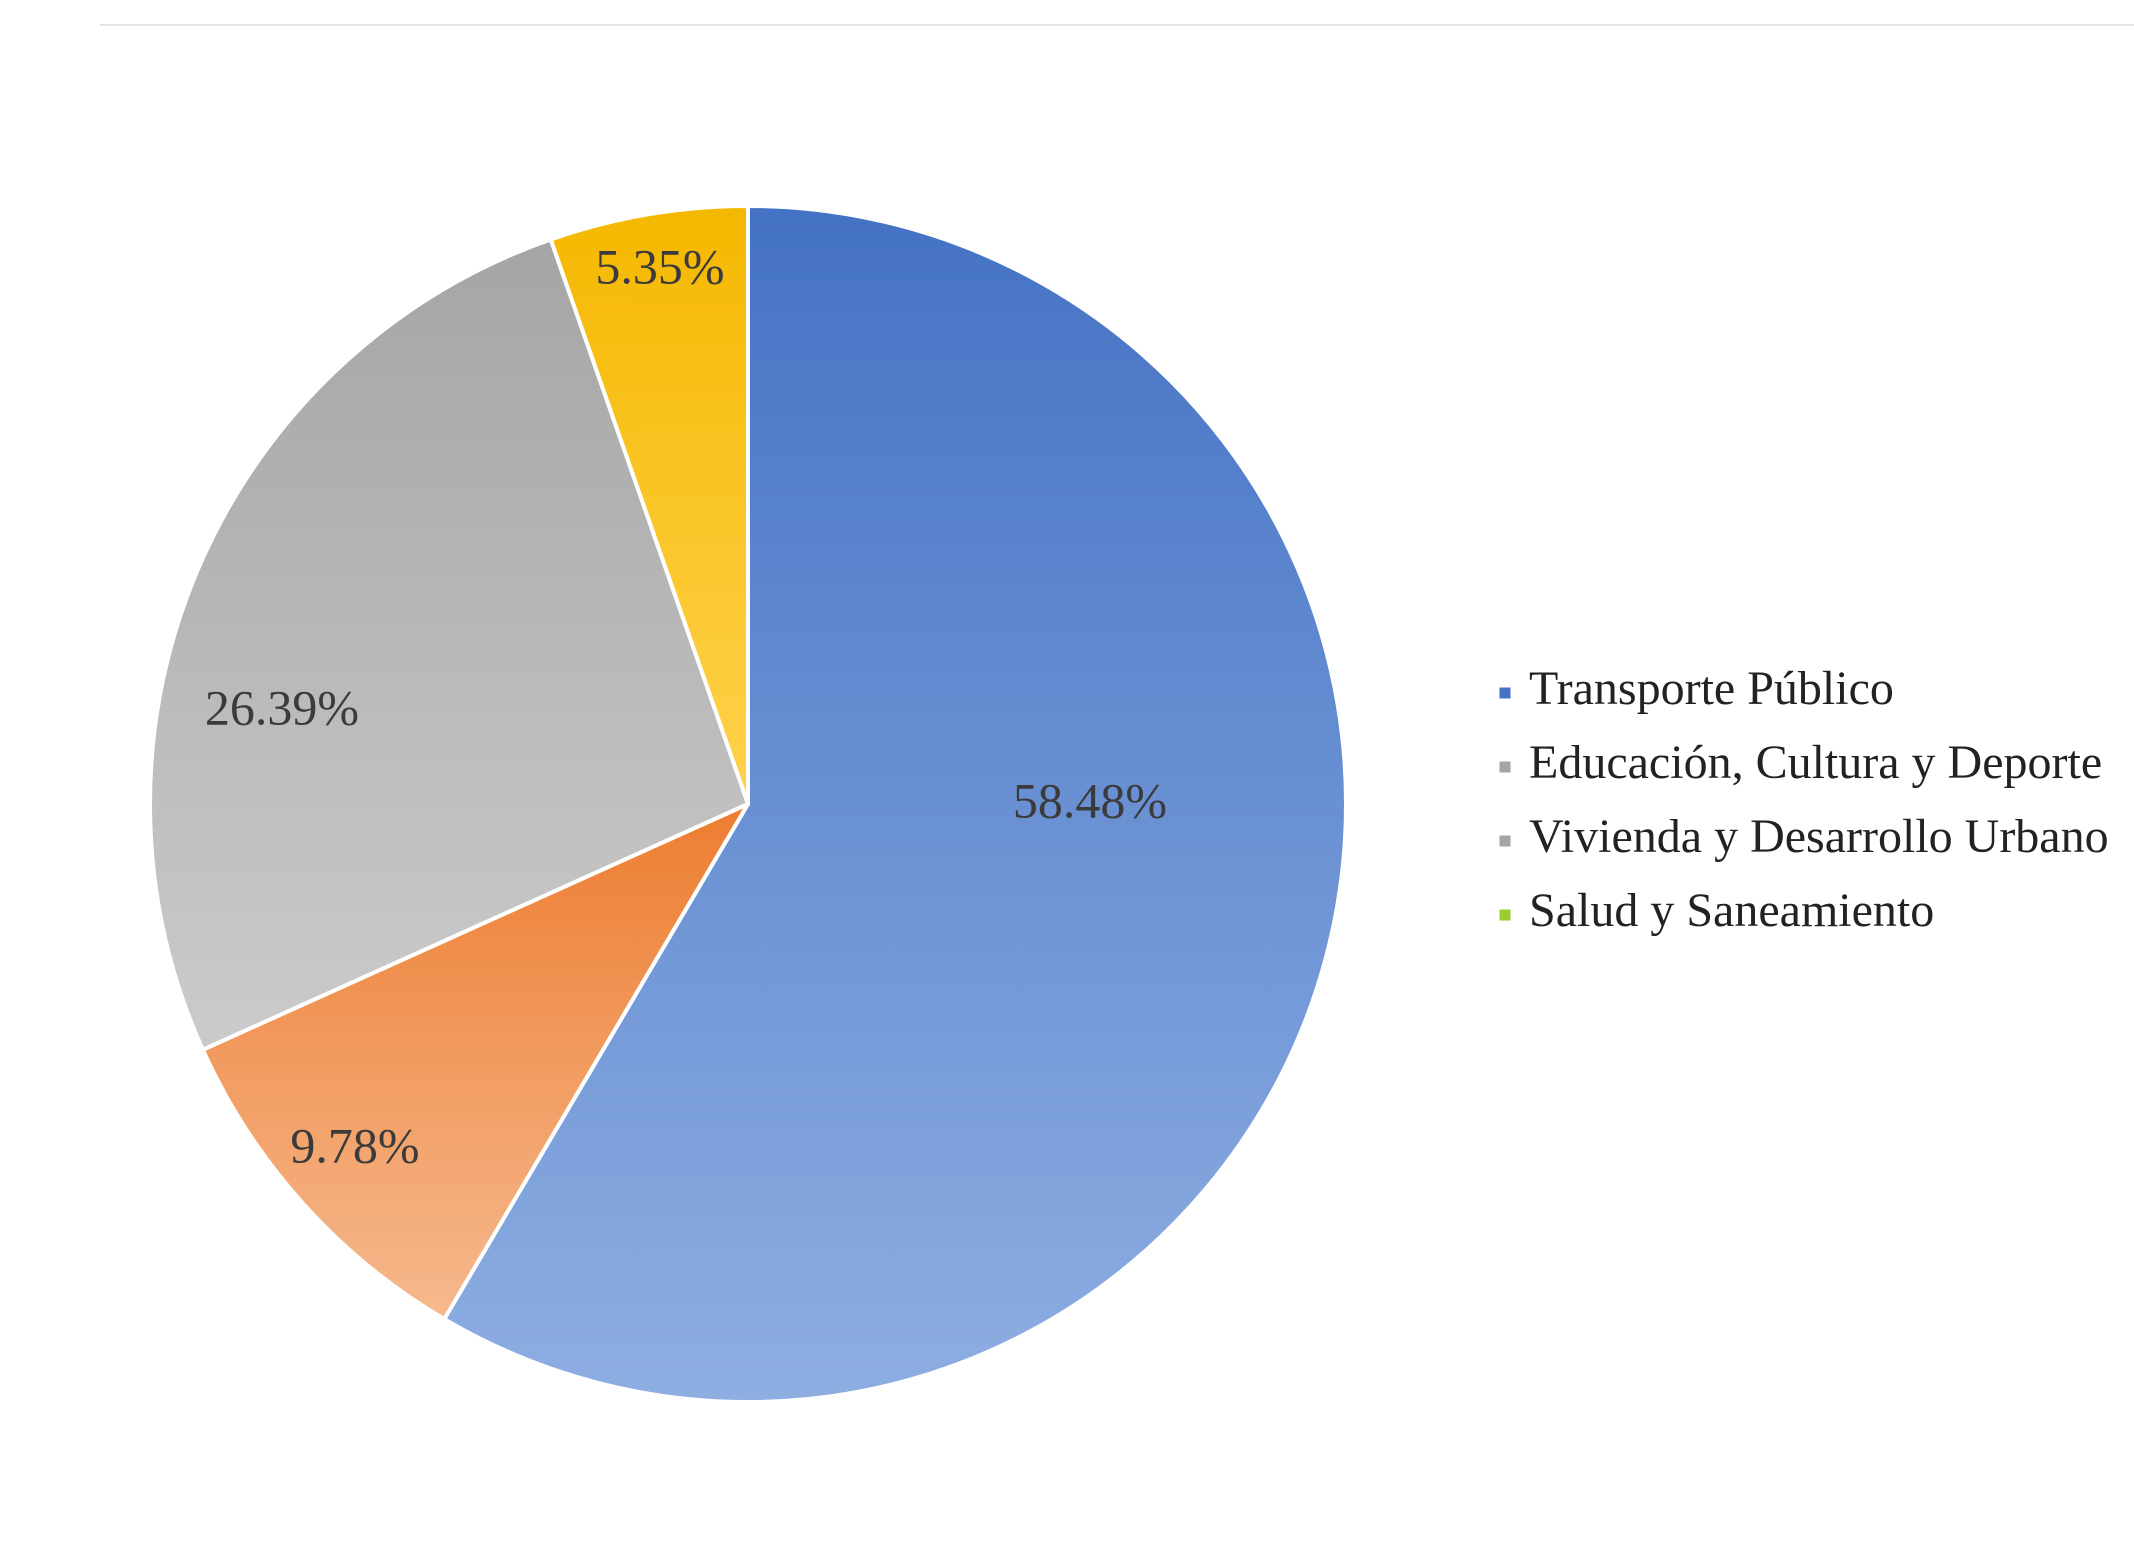 This screenshot has width=2134, height=1560. I want to click on data-label-educacion-cultura-y-deporte: 9.78%, so click(354, 1145).